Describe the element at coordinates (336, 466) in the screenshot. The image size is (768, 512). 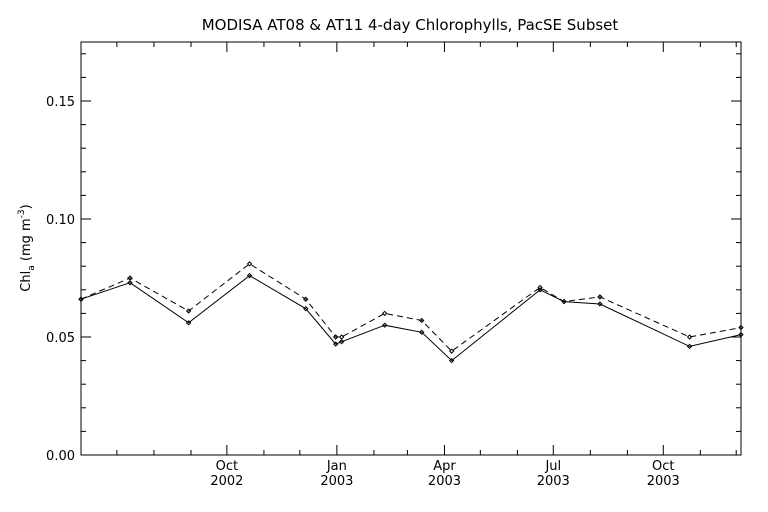
I see `x-tick-month: Jan` at that location.